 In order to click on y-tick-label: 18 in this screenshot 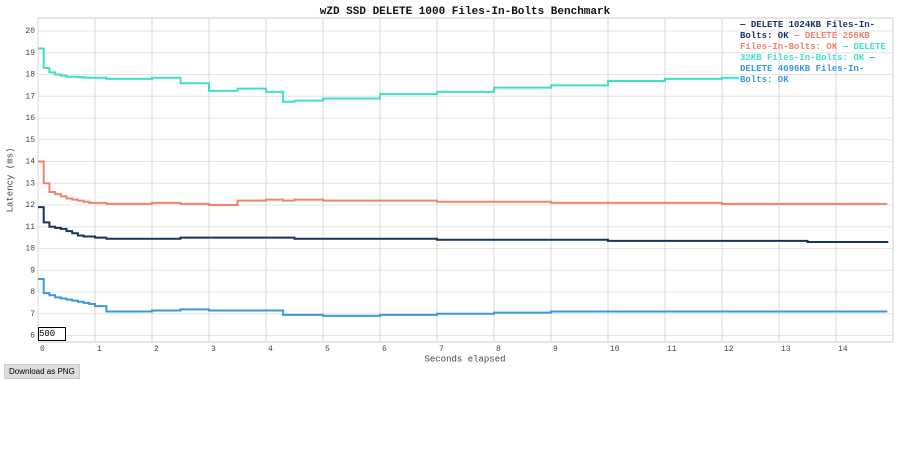, I will do `click(30, 75)`.